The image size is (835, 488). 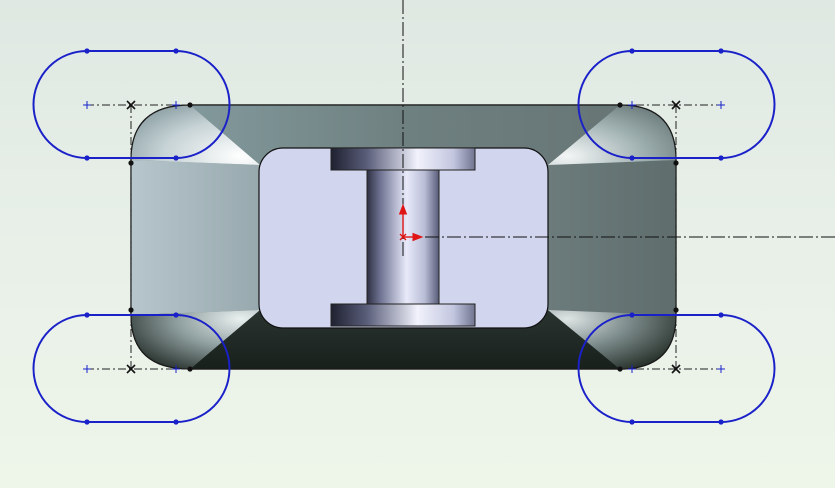 I want to click on origin-y-arrowhead, so click(x=403, y=209).